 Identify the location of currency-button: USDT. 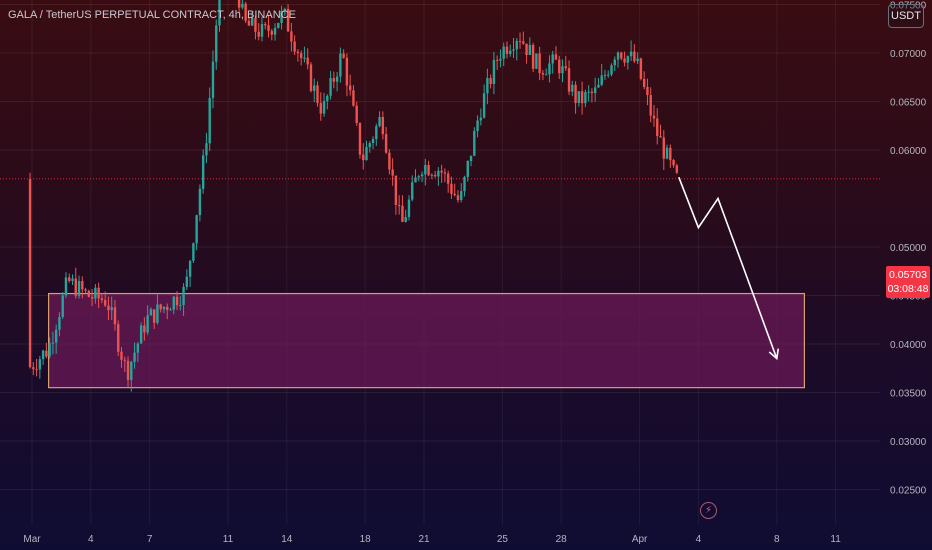
(906, 16).